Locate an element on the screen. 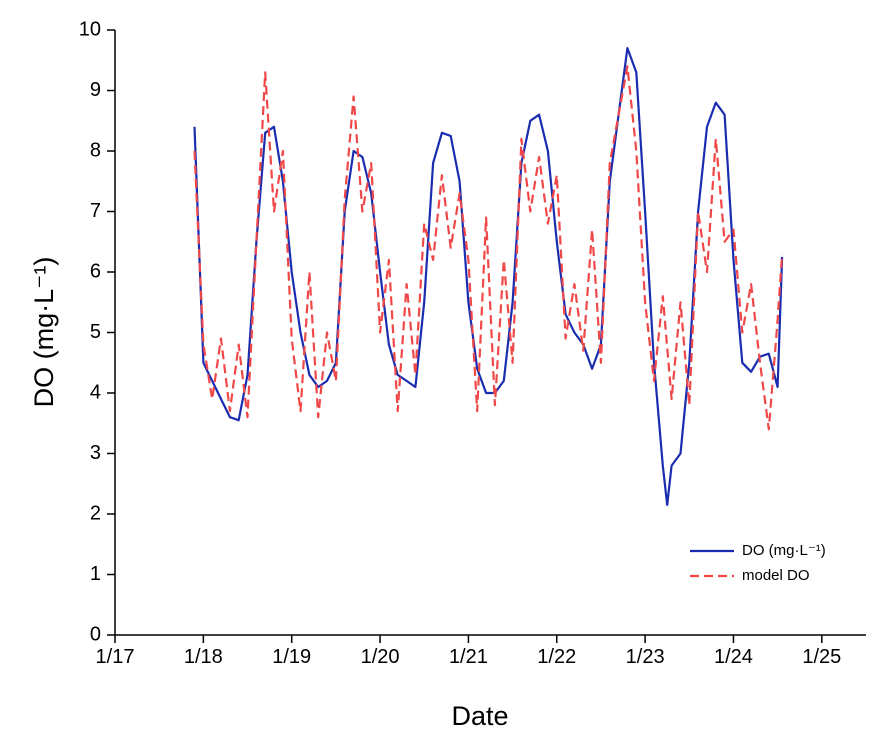 This screenshot has width=886, height=750. y-tick-label: 0 is located at coordinates (95, 634).